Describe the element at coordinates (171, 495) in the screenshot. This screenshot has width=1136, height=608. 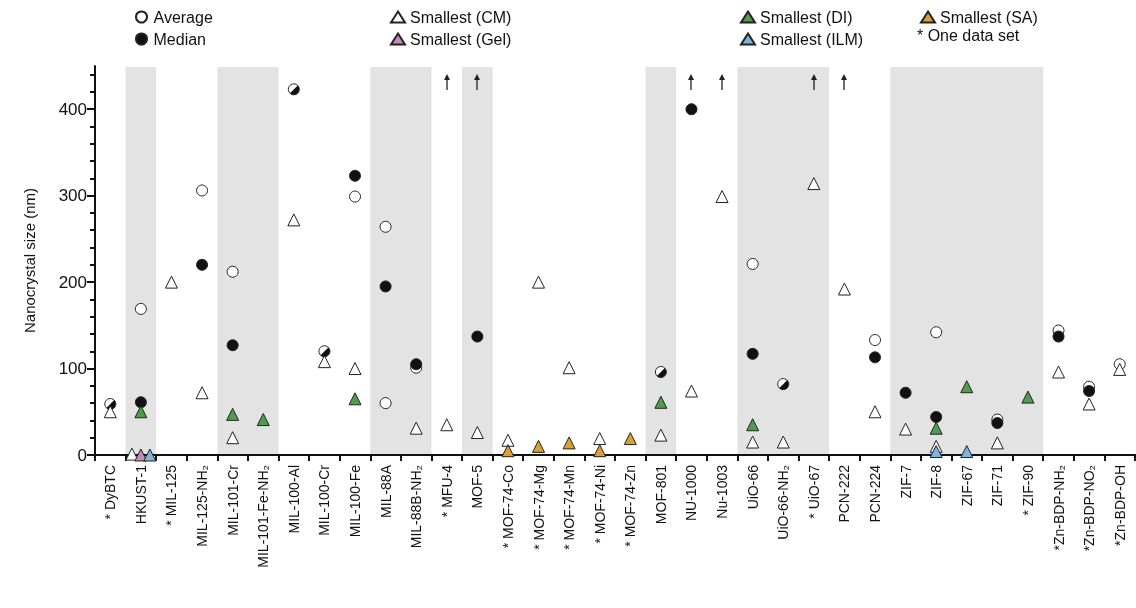
I see `x-tick-label: * MIL-125` at that location.